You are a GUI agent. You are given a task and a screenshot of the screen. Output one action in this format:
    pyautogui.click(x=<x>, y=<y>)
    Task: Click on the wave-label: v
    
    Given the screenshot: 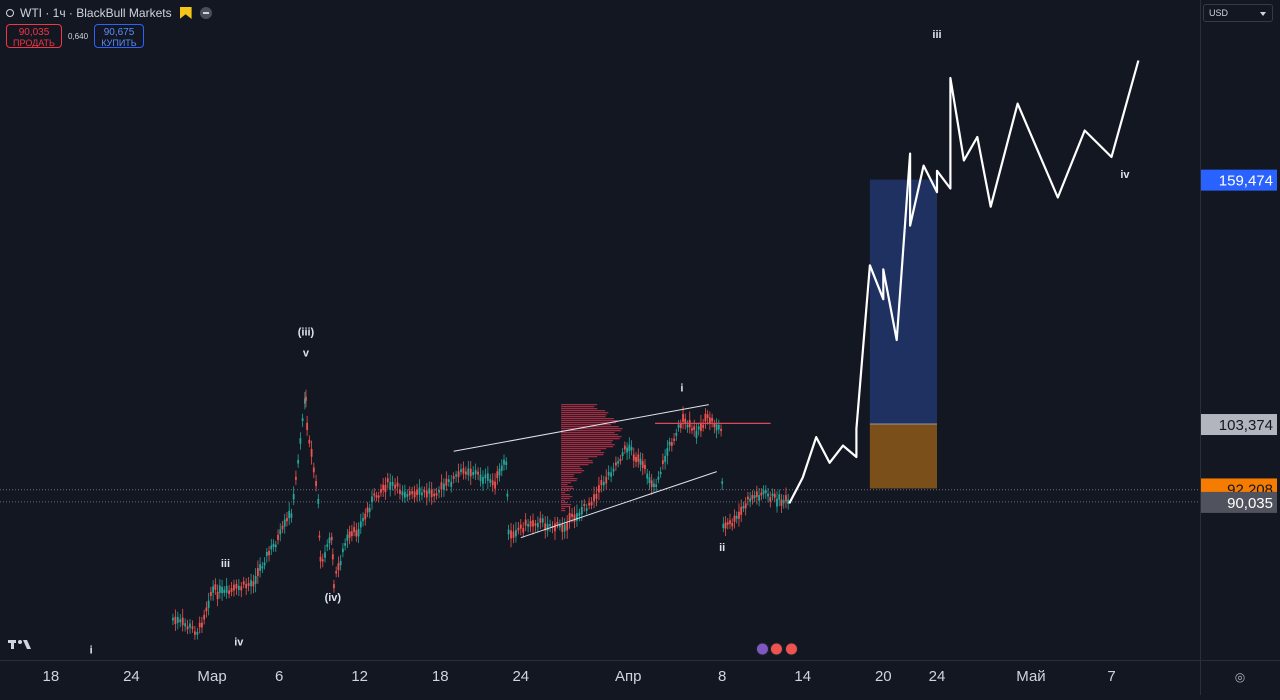 What is the action you would take?
    pyautogui.click(x=306, y=354)
    